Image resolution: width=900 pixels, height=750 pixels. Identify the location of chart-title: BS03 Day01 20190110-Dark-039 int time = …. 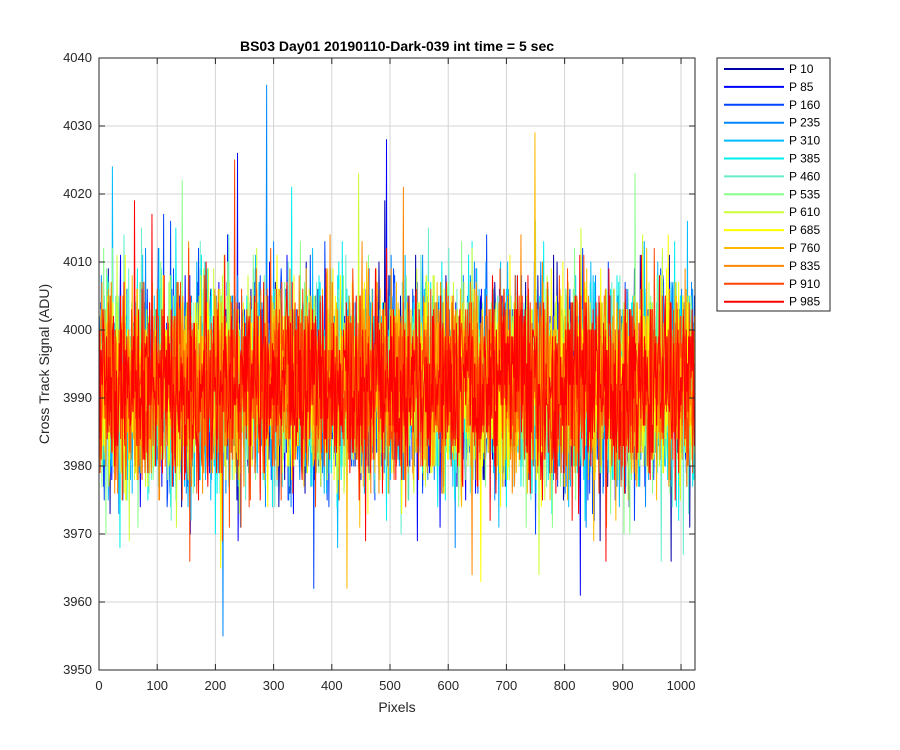
(397, 46).